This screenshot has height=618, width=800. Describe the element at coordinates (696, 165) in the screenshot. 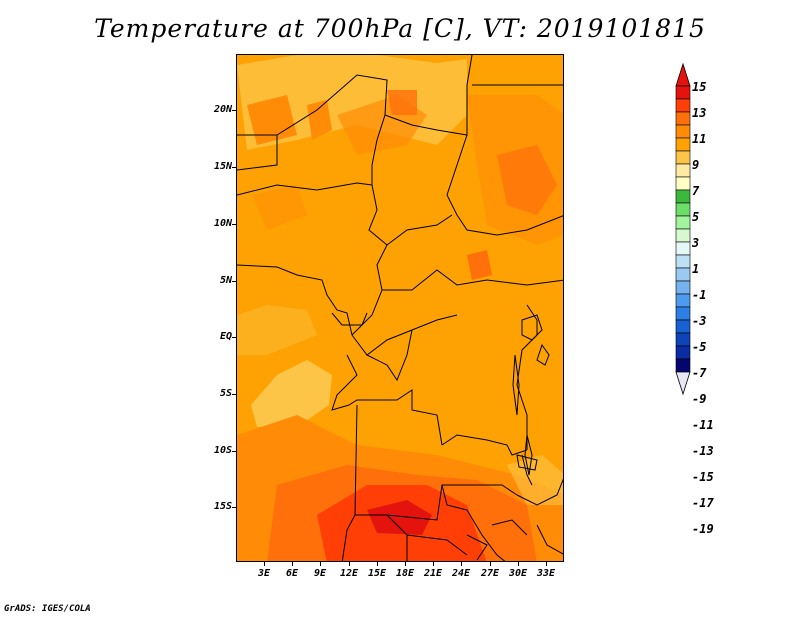

I see `colorbar-label: 9` at that location.